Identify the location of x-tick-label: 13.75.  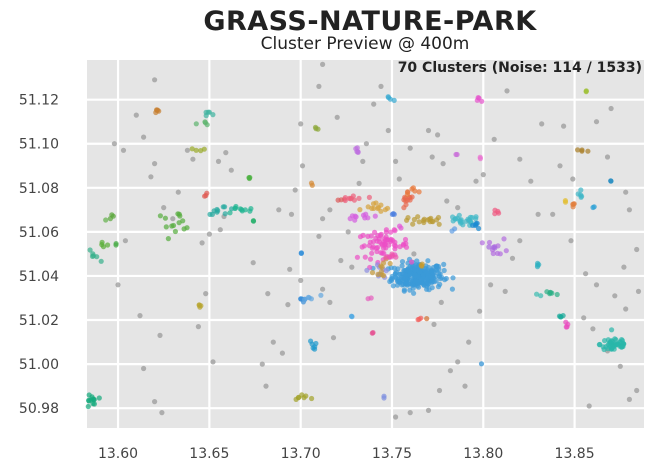
(392, 454).